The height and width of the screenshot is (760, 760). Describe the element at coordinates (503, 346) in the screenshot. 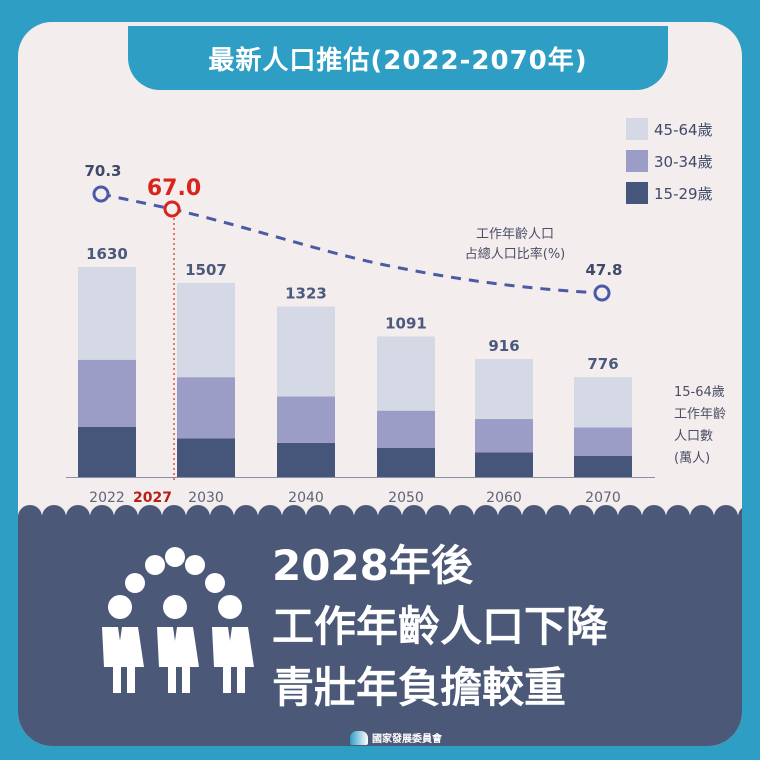

I see `total-label-2060: 916` at that location.